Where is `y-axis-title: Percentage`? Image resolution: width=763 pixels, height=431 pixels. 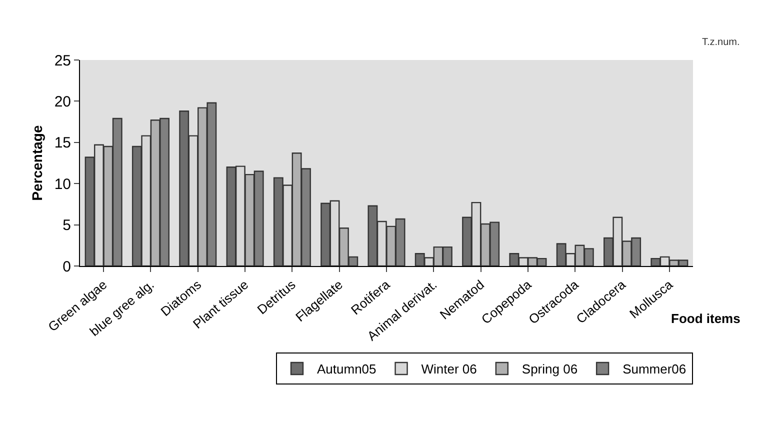
y-axis-title: Percentage is located at coordinates (37, 163).